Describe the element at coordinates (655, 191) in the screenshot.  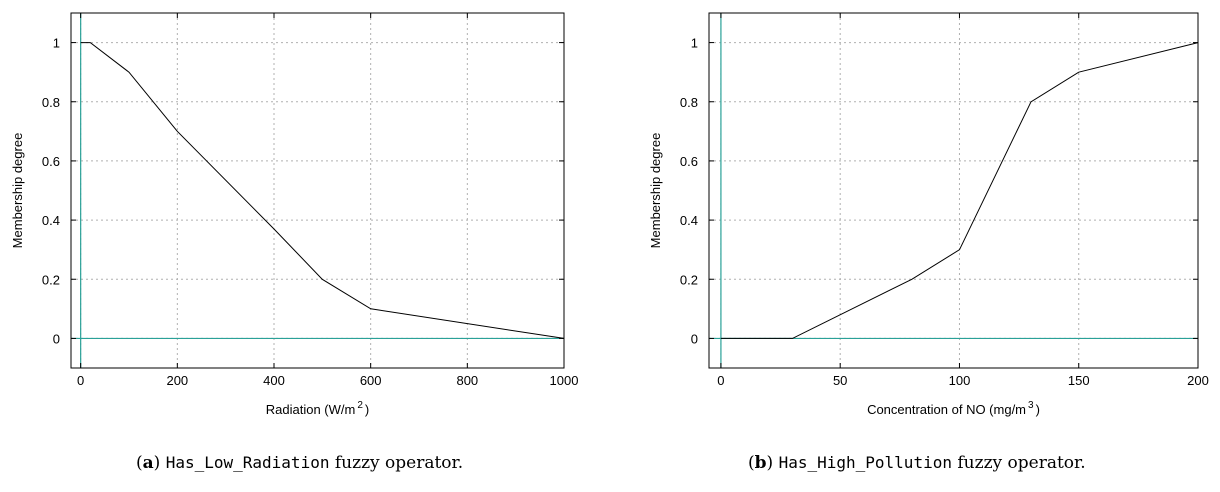
I see `chart-b-ylabel: Membership degree` at that location.